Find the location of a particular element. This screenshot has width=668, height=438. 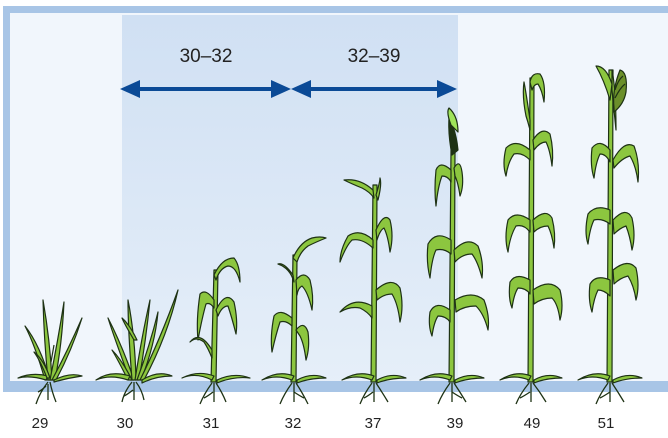

stage-label: 31 is located at coordinates (211, 423).